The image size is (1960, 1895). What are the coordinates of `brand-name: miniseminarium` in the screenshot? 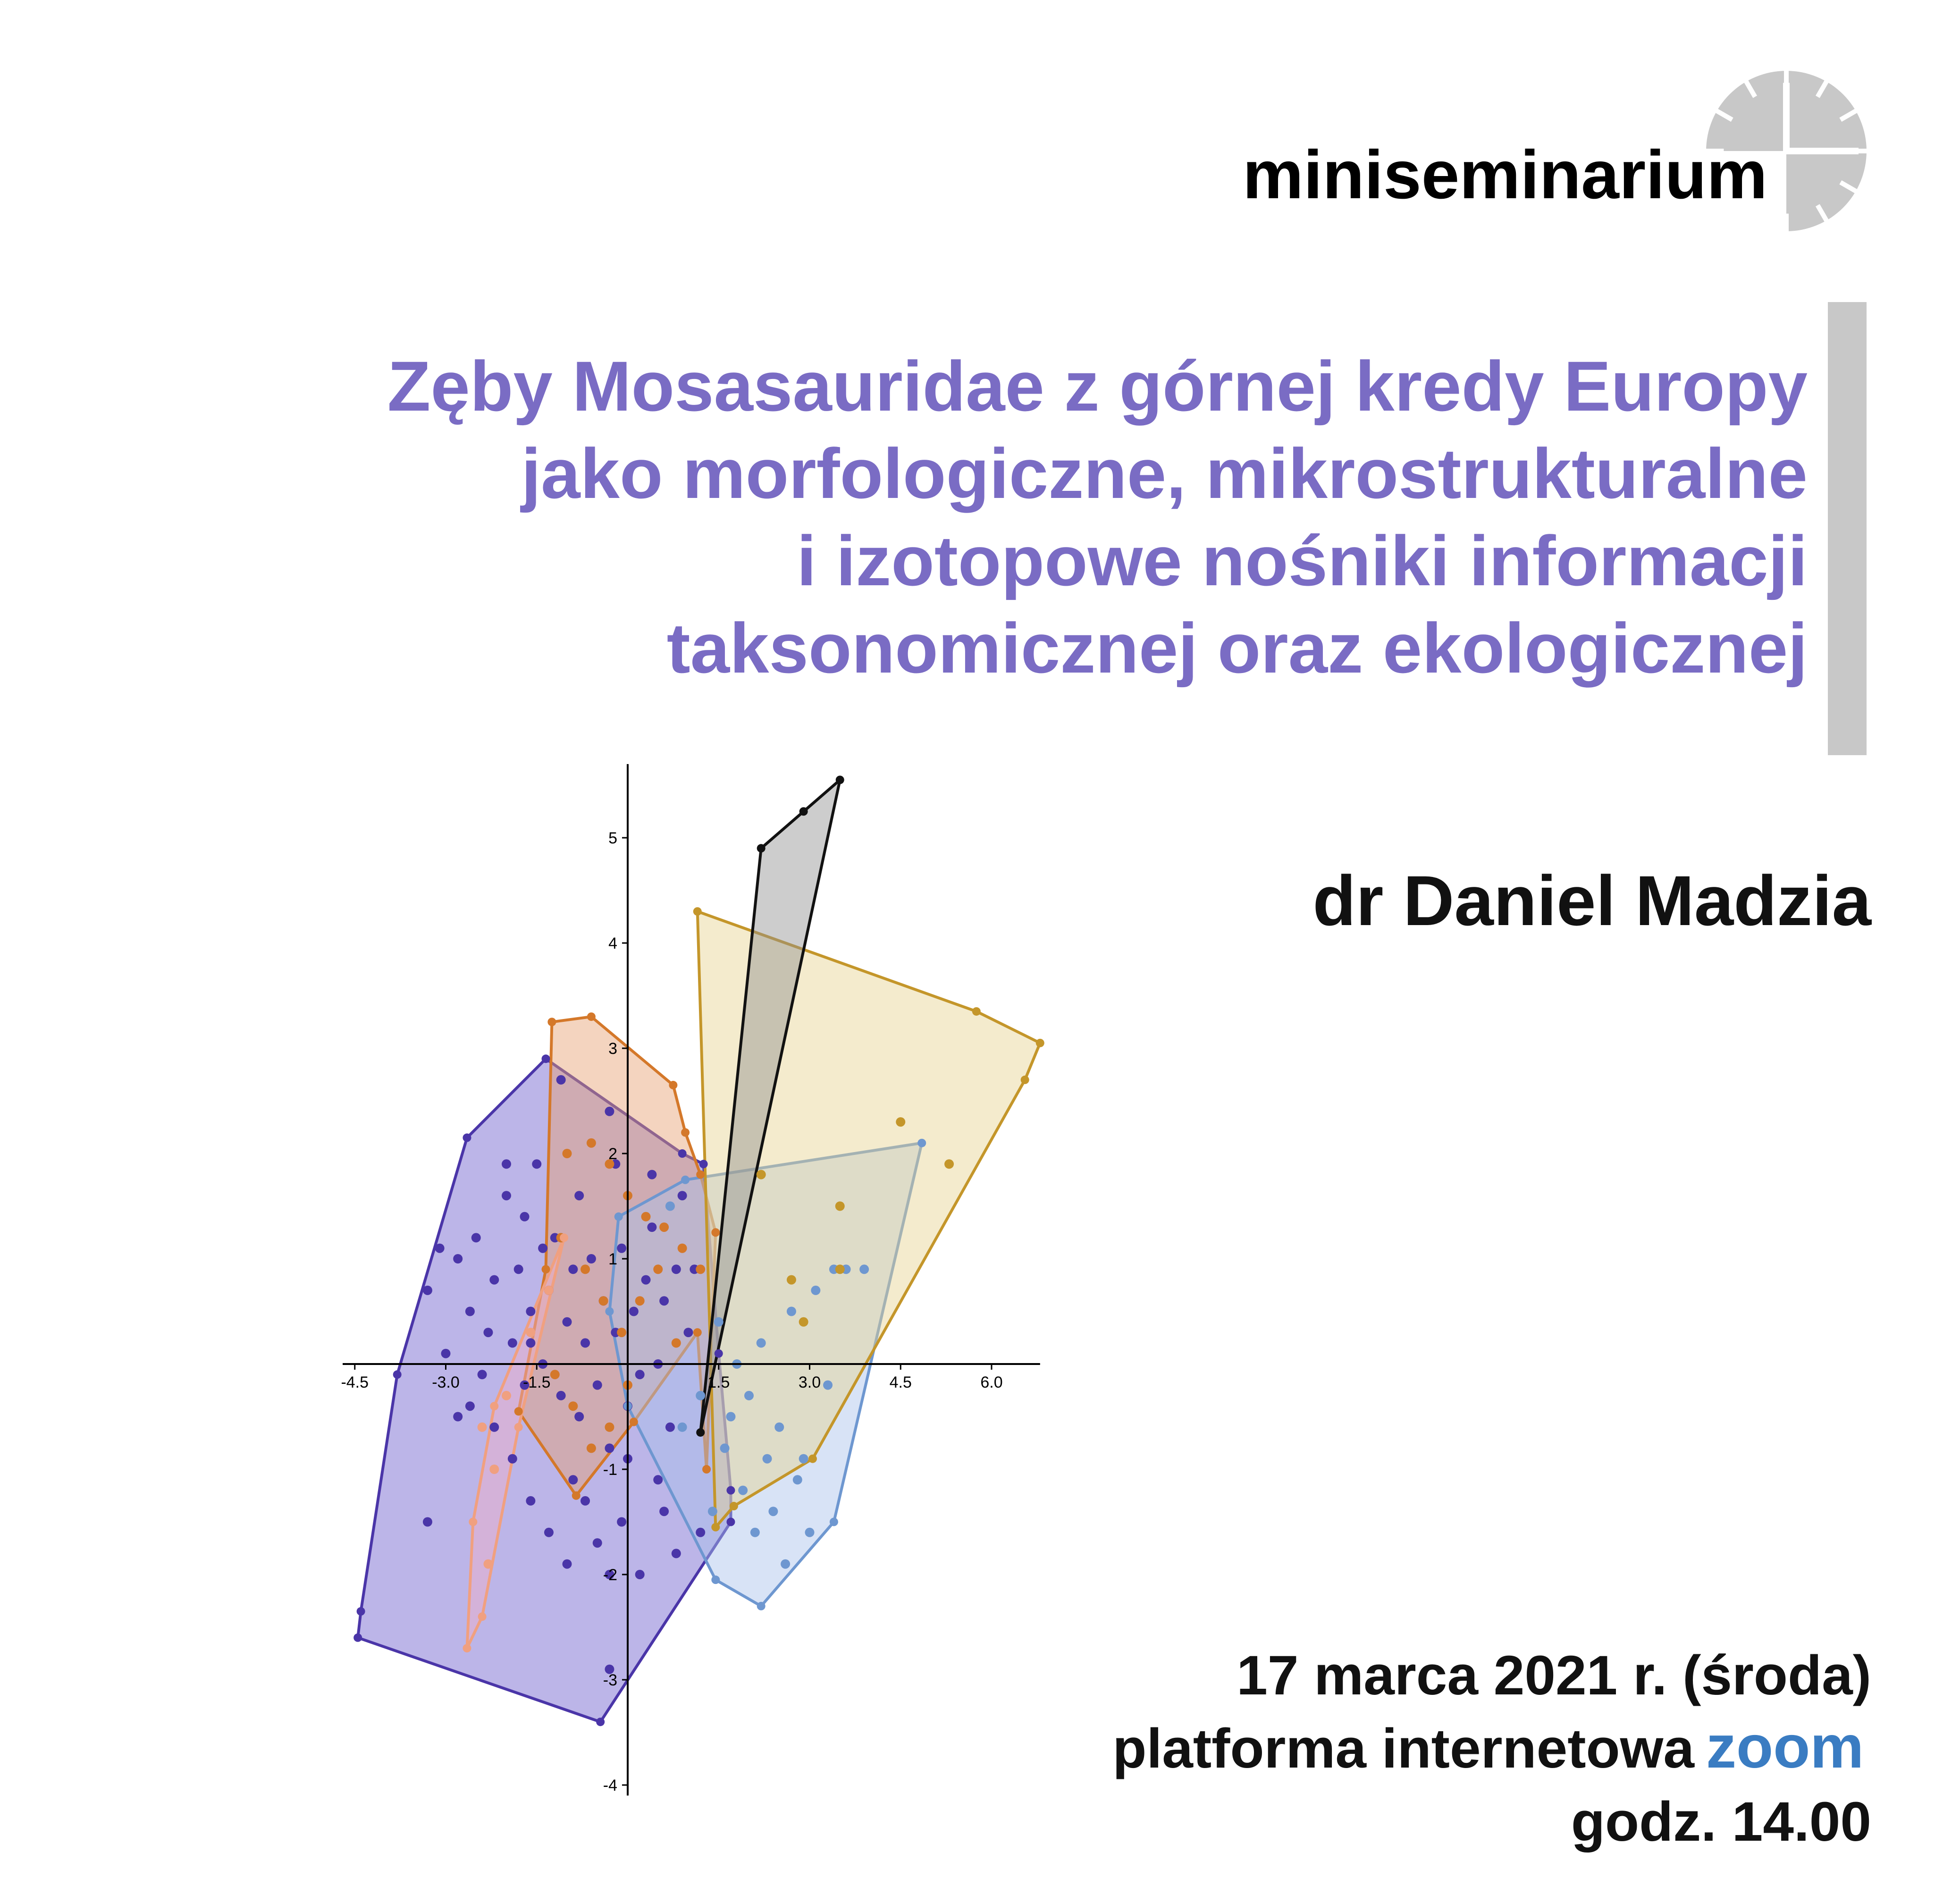 It's located at (1505, 174).